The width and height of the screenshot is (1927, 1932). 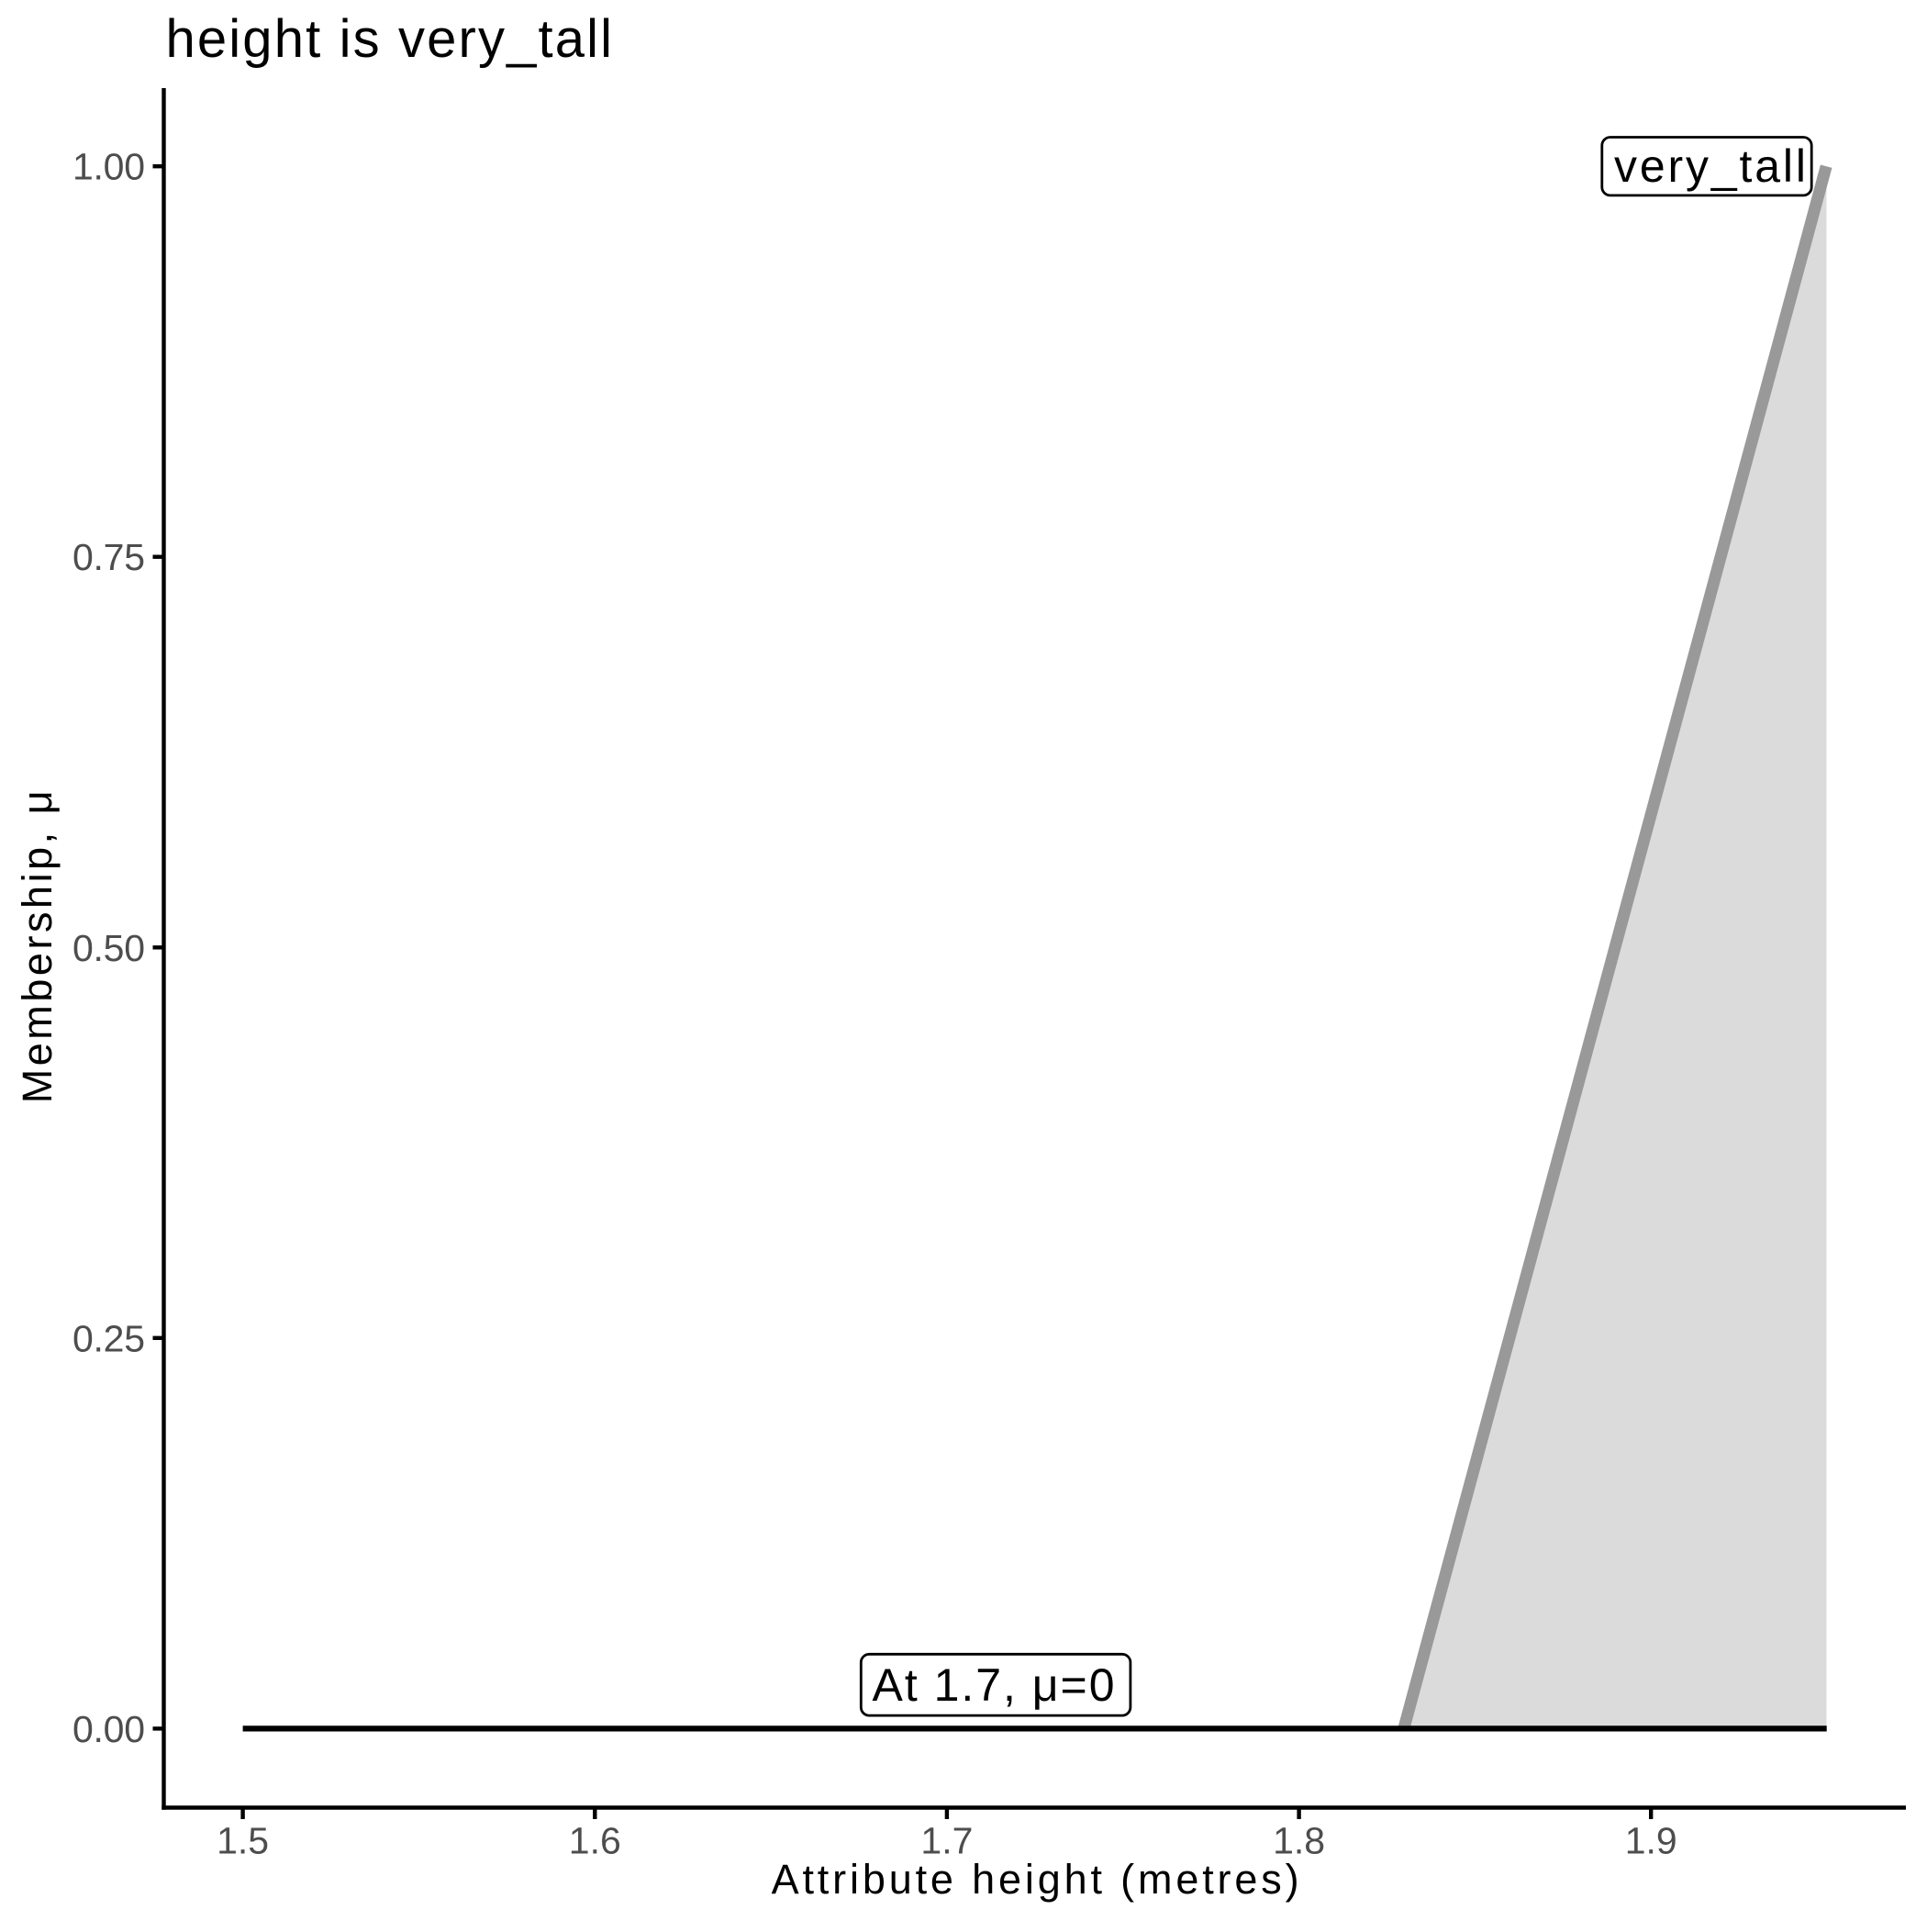 I want to click on svg-text: 0.50, so click(x=108, y=948).